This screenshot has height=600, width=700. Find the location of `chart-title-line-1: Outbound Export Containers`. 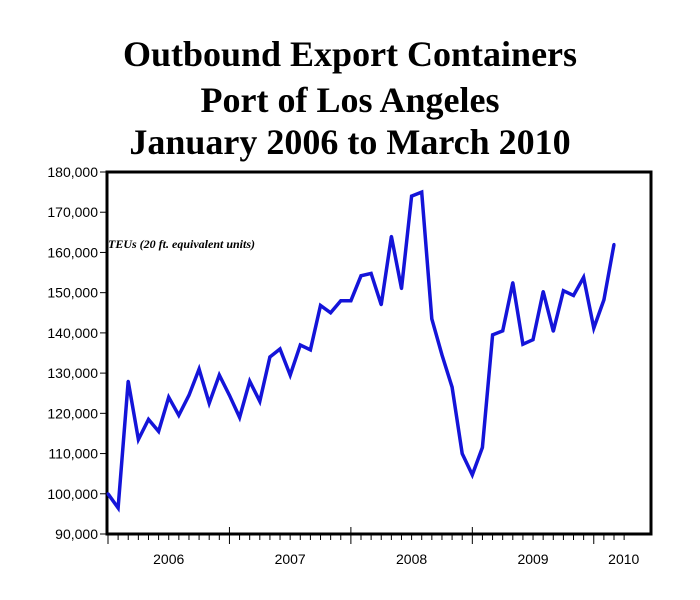

chart-title-line-1: Outbound Export Containers is located at coordinates (350, 54).